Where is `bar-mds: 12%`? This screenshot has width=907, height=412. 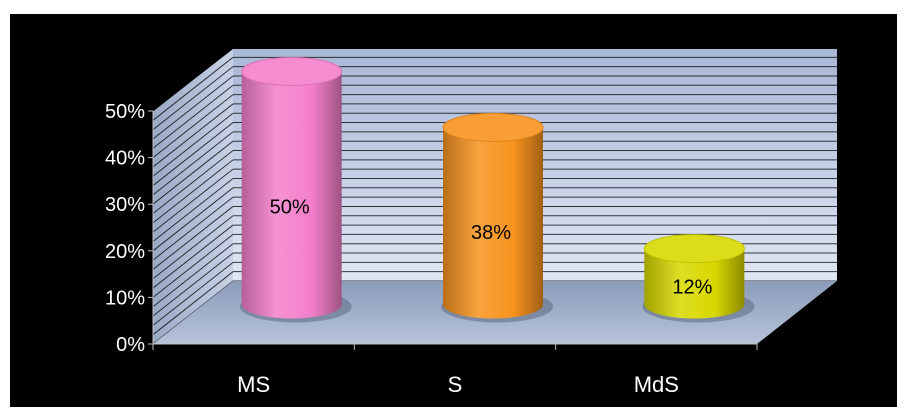
bar-mds: 12% is located at coordinates (698, 278).